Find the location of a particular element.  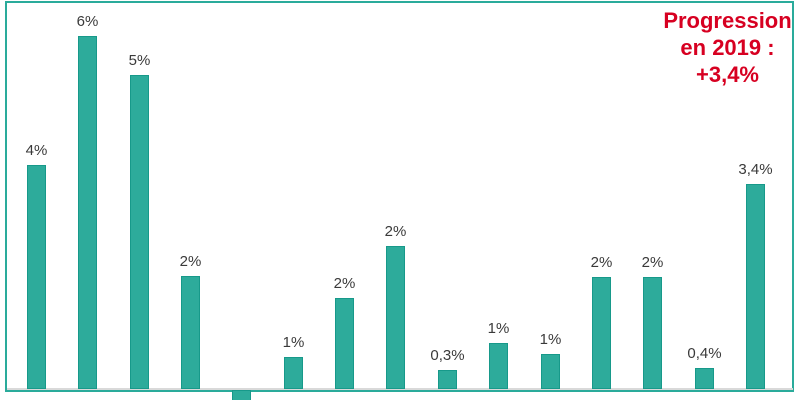

bar-value-label: 4% is located at coordinates (36, 150).